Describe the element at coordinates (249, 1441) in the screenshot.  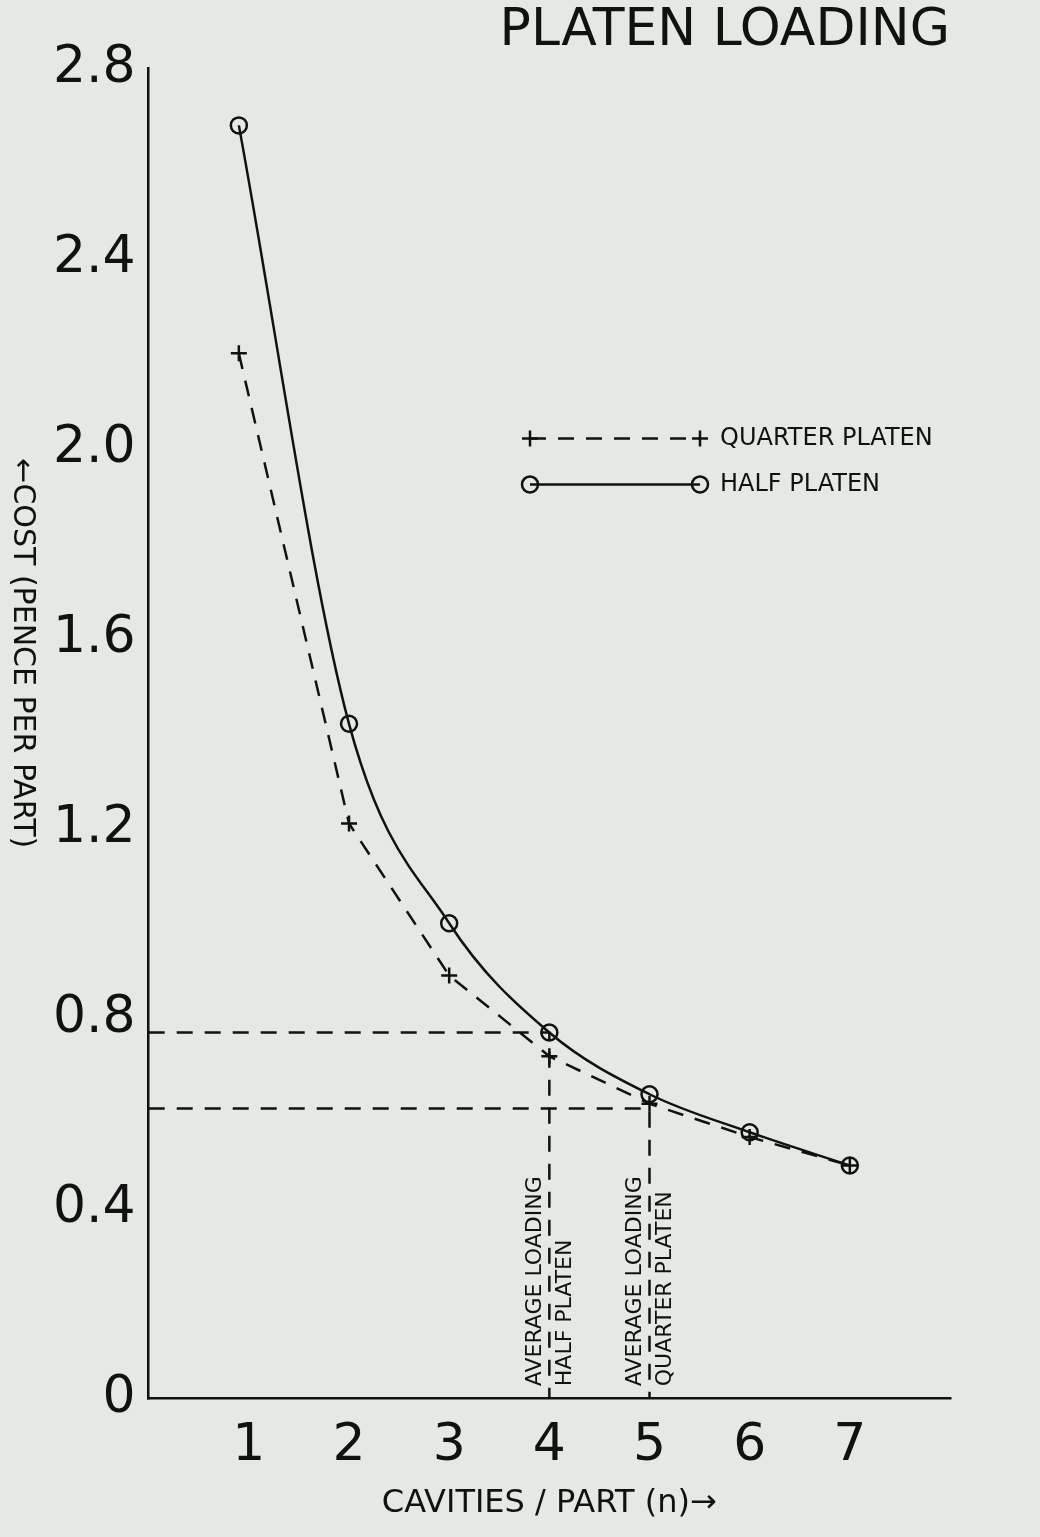
I see `x-tick-label: 1` at that location.